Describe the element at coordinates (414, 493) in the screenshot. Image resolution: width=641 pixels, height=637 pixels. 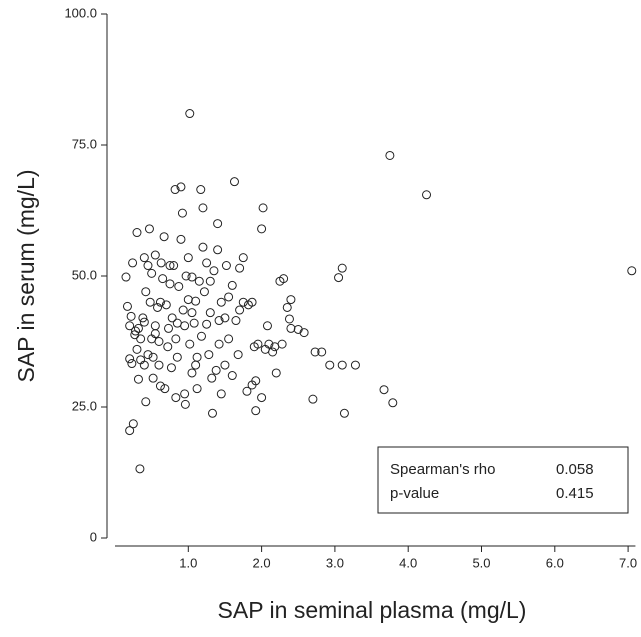
I see `stat-label: p-value` at that location.